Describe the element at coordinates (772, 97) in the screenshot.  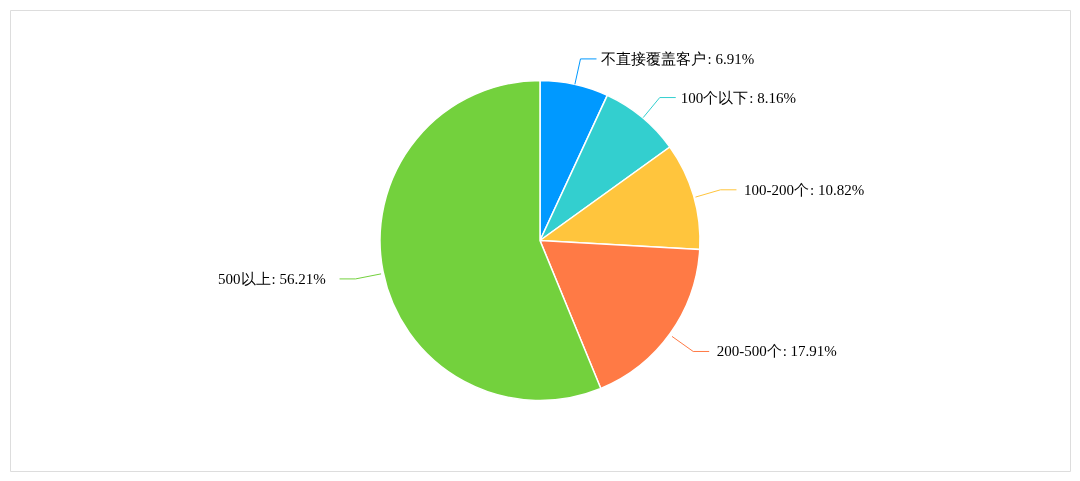
I see `data-label: : 8.16%` at that location.